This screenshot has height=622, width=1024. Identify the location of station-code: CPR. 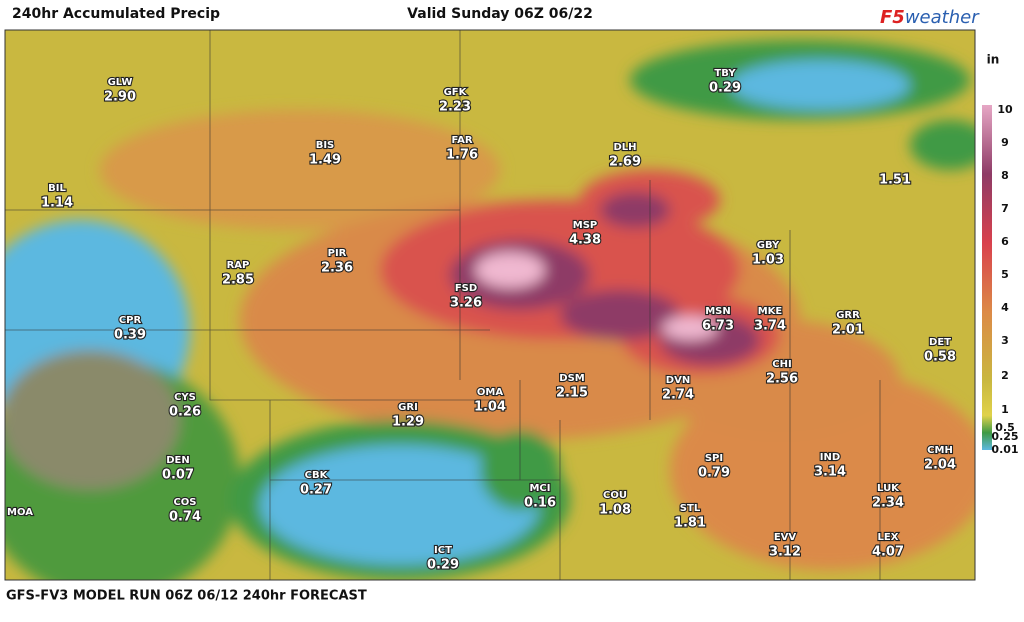
(130, 320).